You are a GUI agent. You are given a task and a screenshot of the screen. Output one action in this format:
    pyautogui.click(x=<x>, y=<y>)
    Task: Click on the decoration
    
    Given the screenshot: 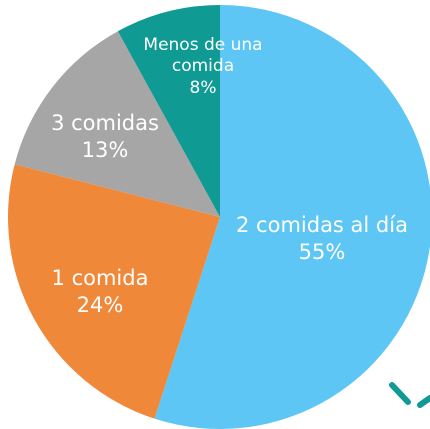 What is the action you would take?
    pyautogui.click(x=409, y=395)
    